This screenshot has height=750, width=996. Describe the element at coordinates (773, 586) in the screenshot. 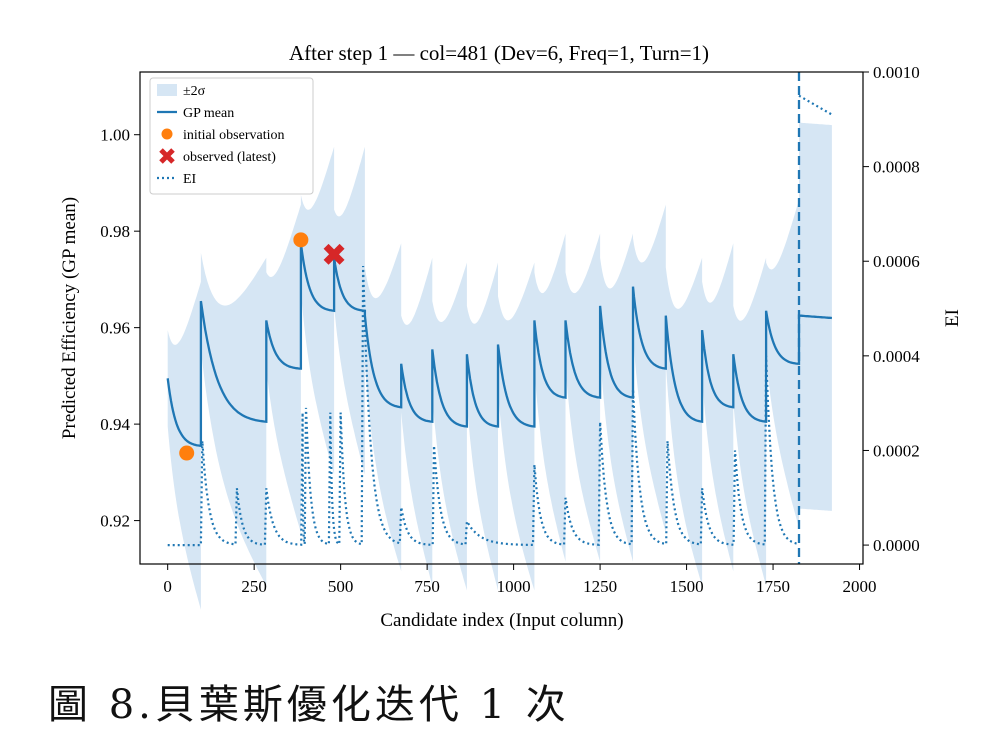

I see `x-tick-label: 1750` at that location.